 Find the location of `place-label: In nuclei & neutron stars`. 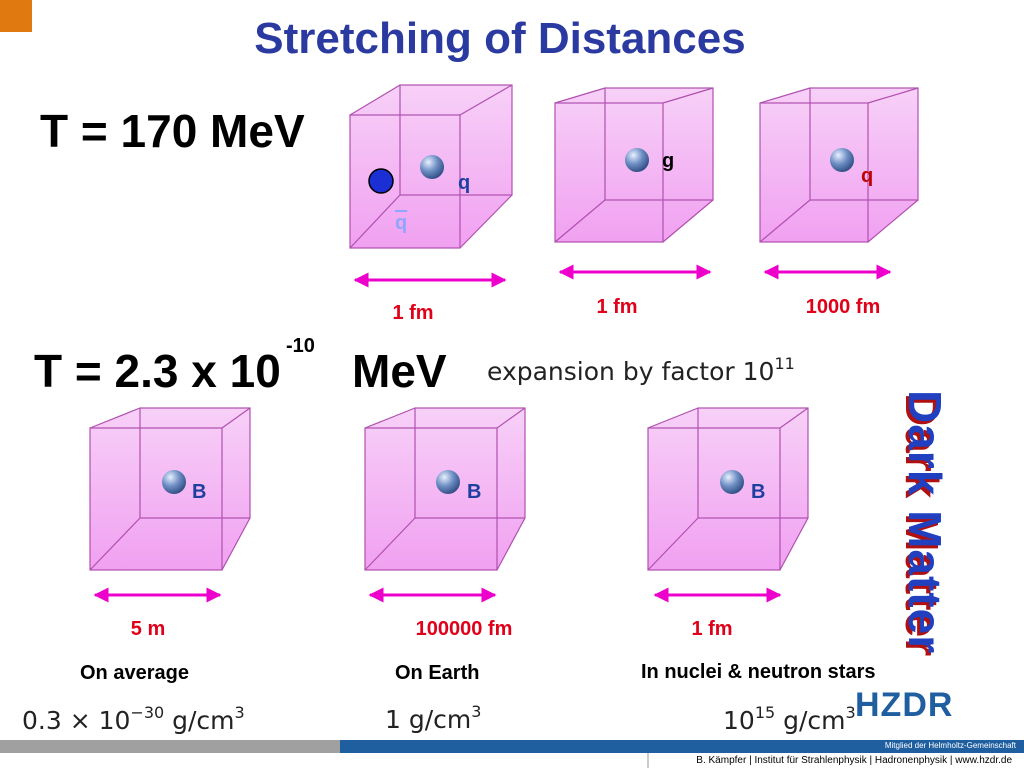

place-label: In nuclei & neutron stars is located at coordinates (758, 672).